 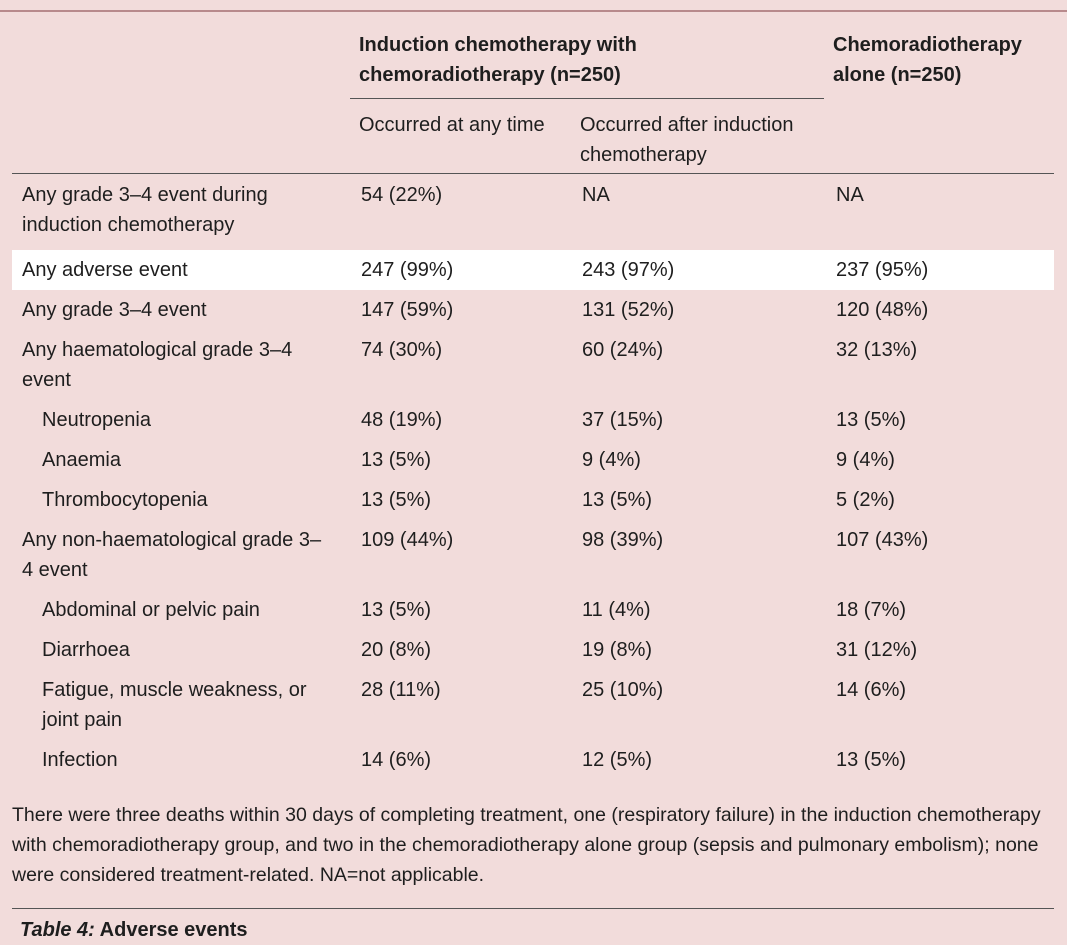 I want to click on row-label: Any non-haematological grade 3–4 event, so click(x=172, y=555).